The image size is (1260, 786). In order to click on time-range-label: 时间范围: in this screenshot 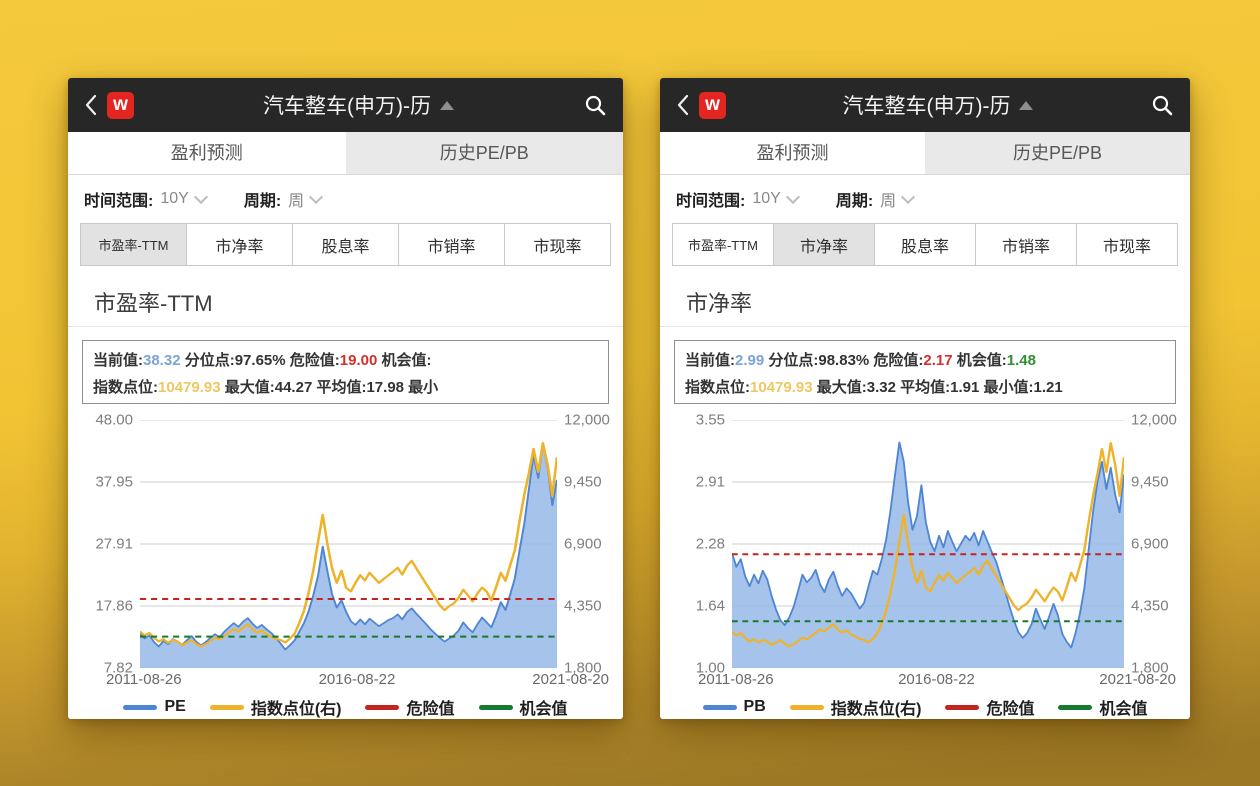, I will do `click(119, 201)`.